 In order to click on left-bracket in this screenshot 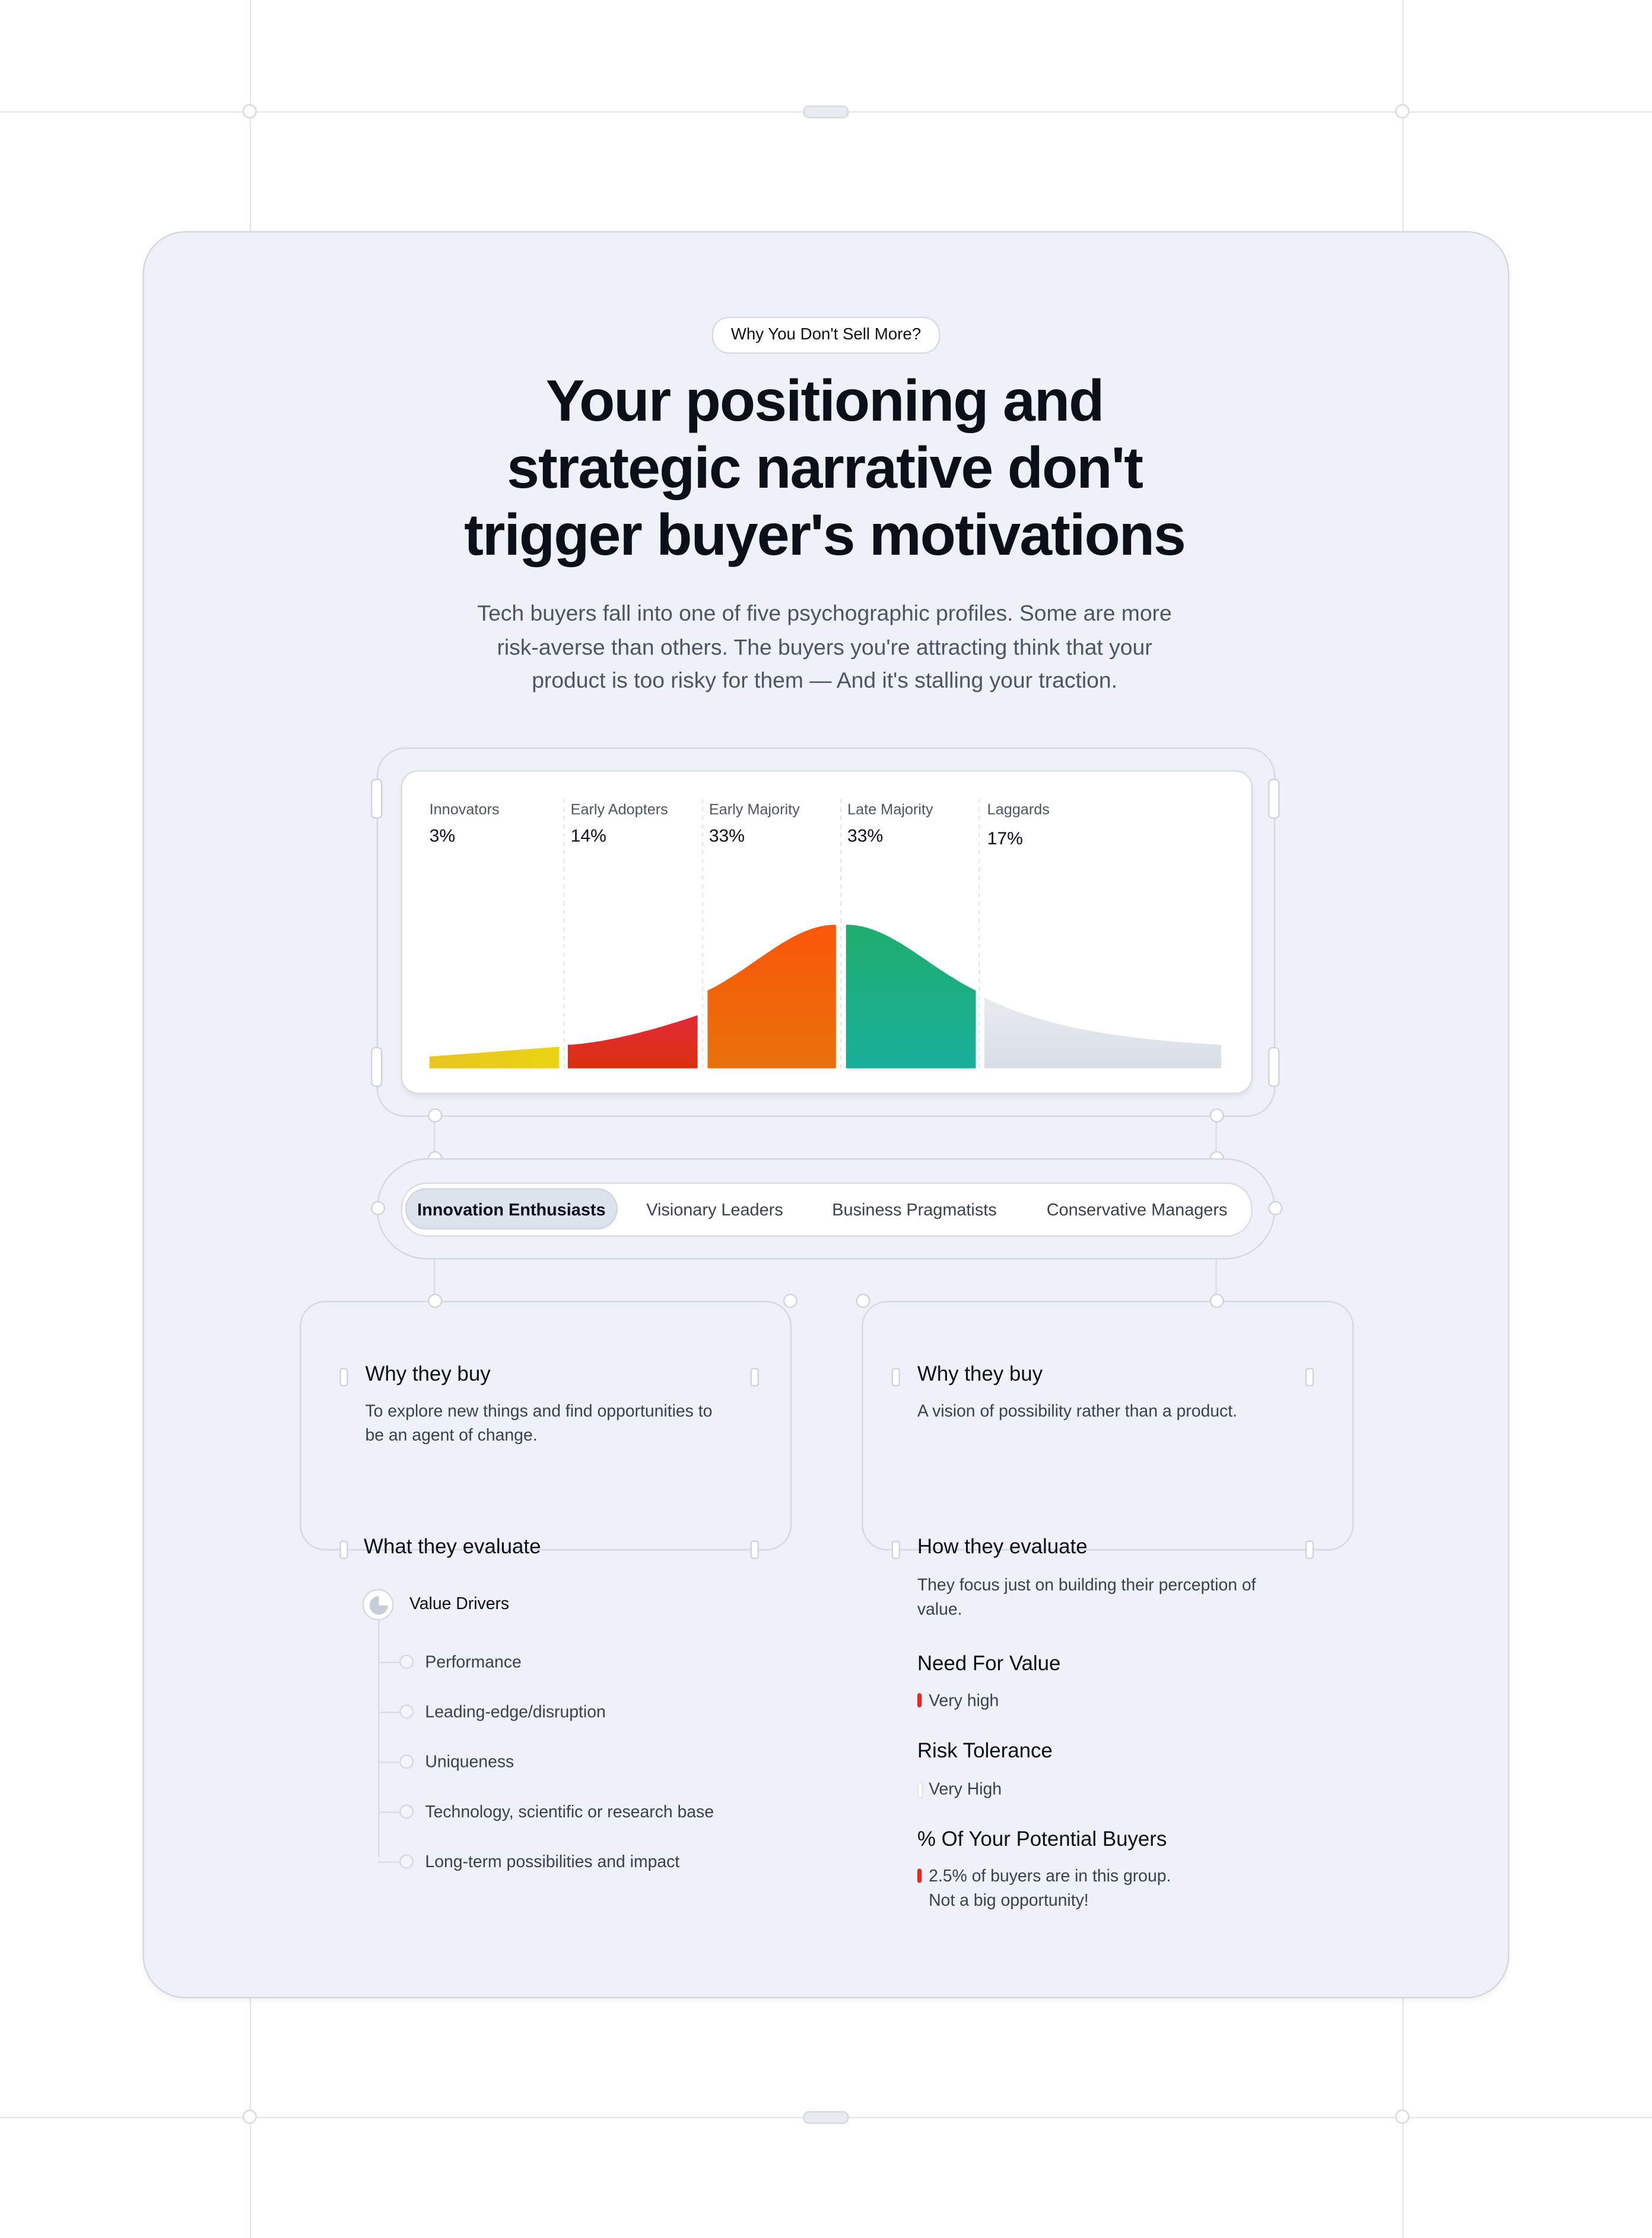, I will do `click(545, 1426)`.